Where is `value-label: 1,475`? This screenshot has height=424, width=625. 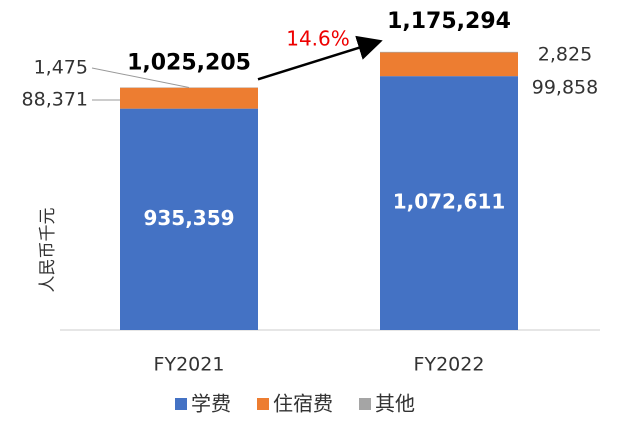
value-label: 1,475 is located at coordinates (61, 68).